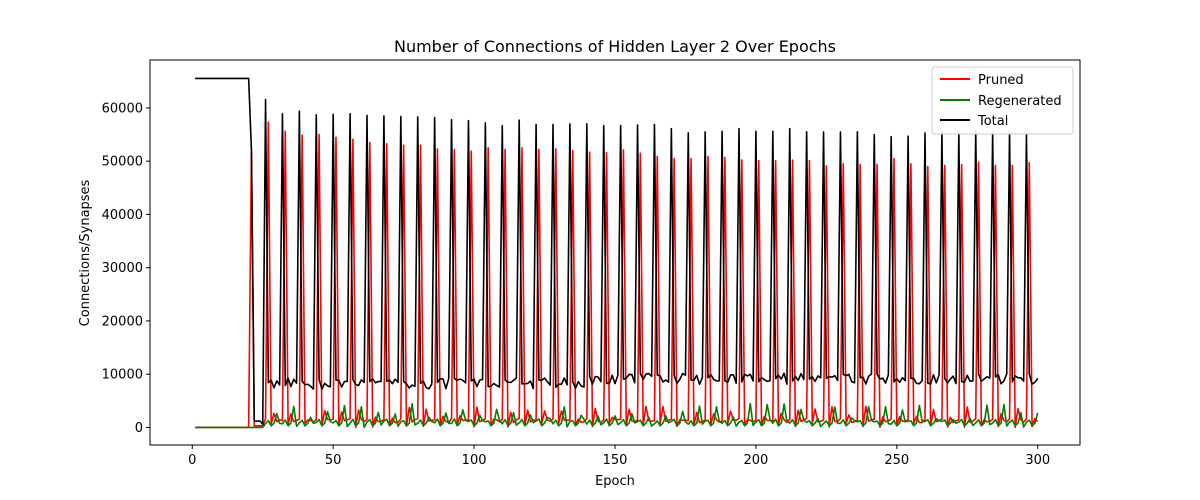  I want to click on y-tick-label: 0, so click(139, 428).